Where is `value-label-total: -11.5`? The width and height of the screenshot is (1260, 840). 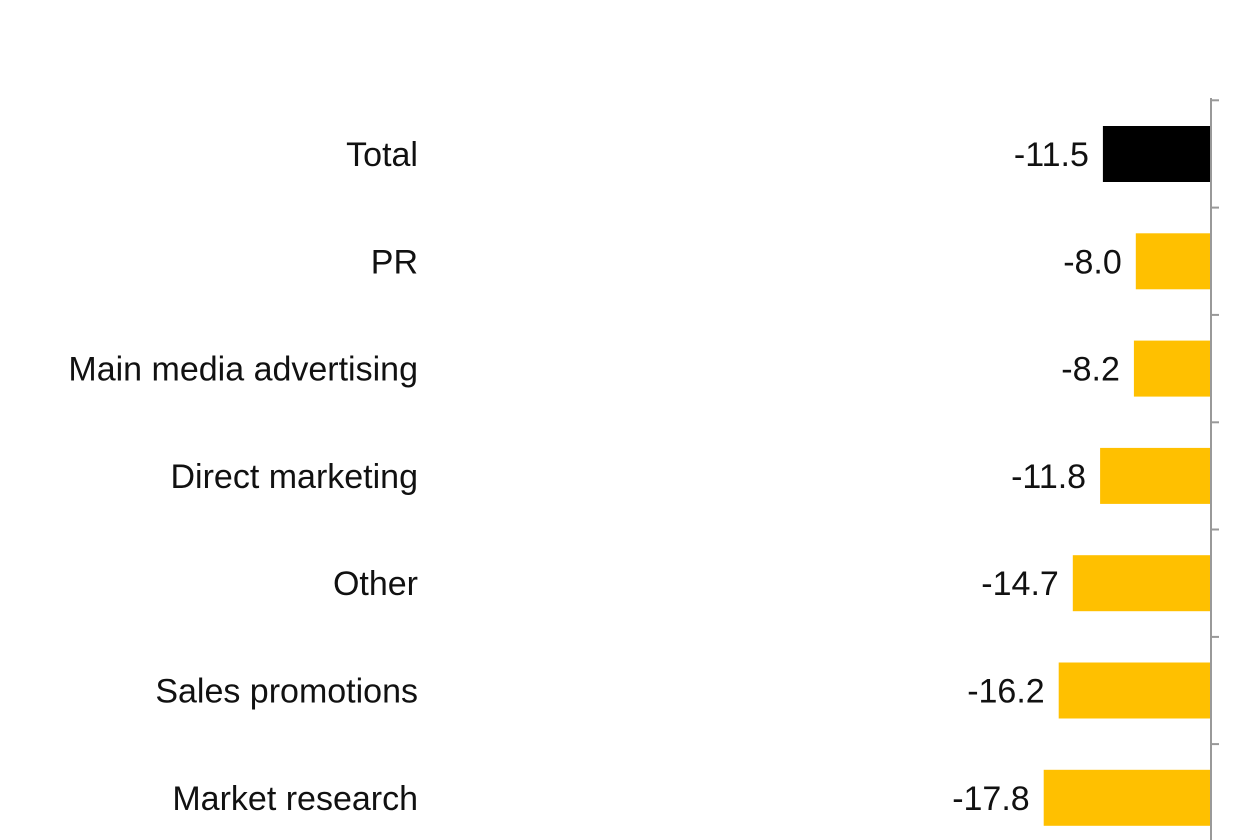 value-label-total: -11.5 is located at coordinates (1051, 155).